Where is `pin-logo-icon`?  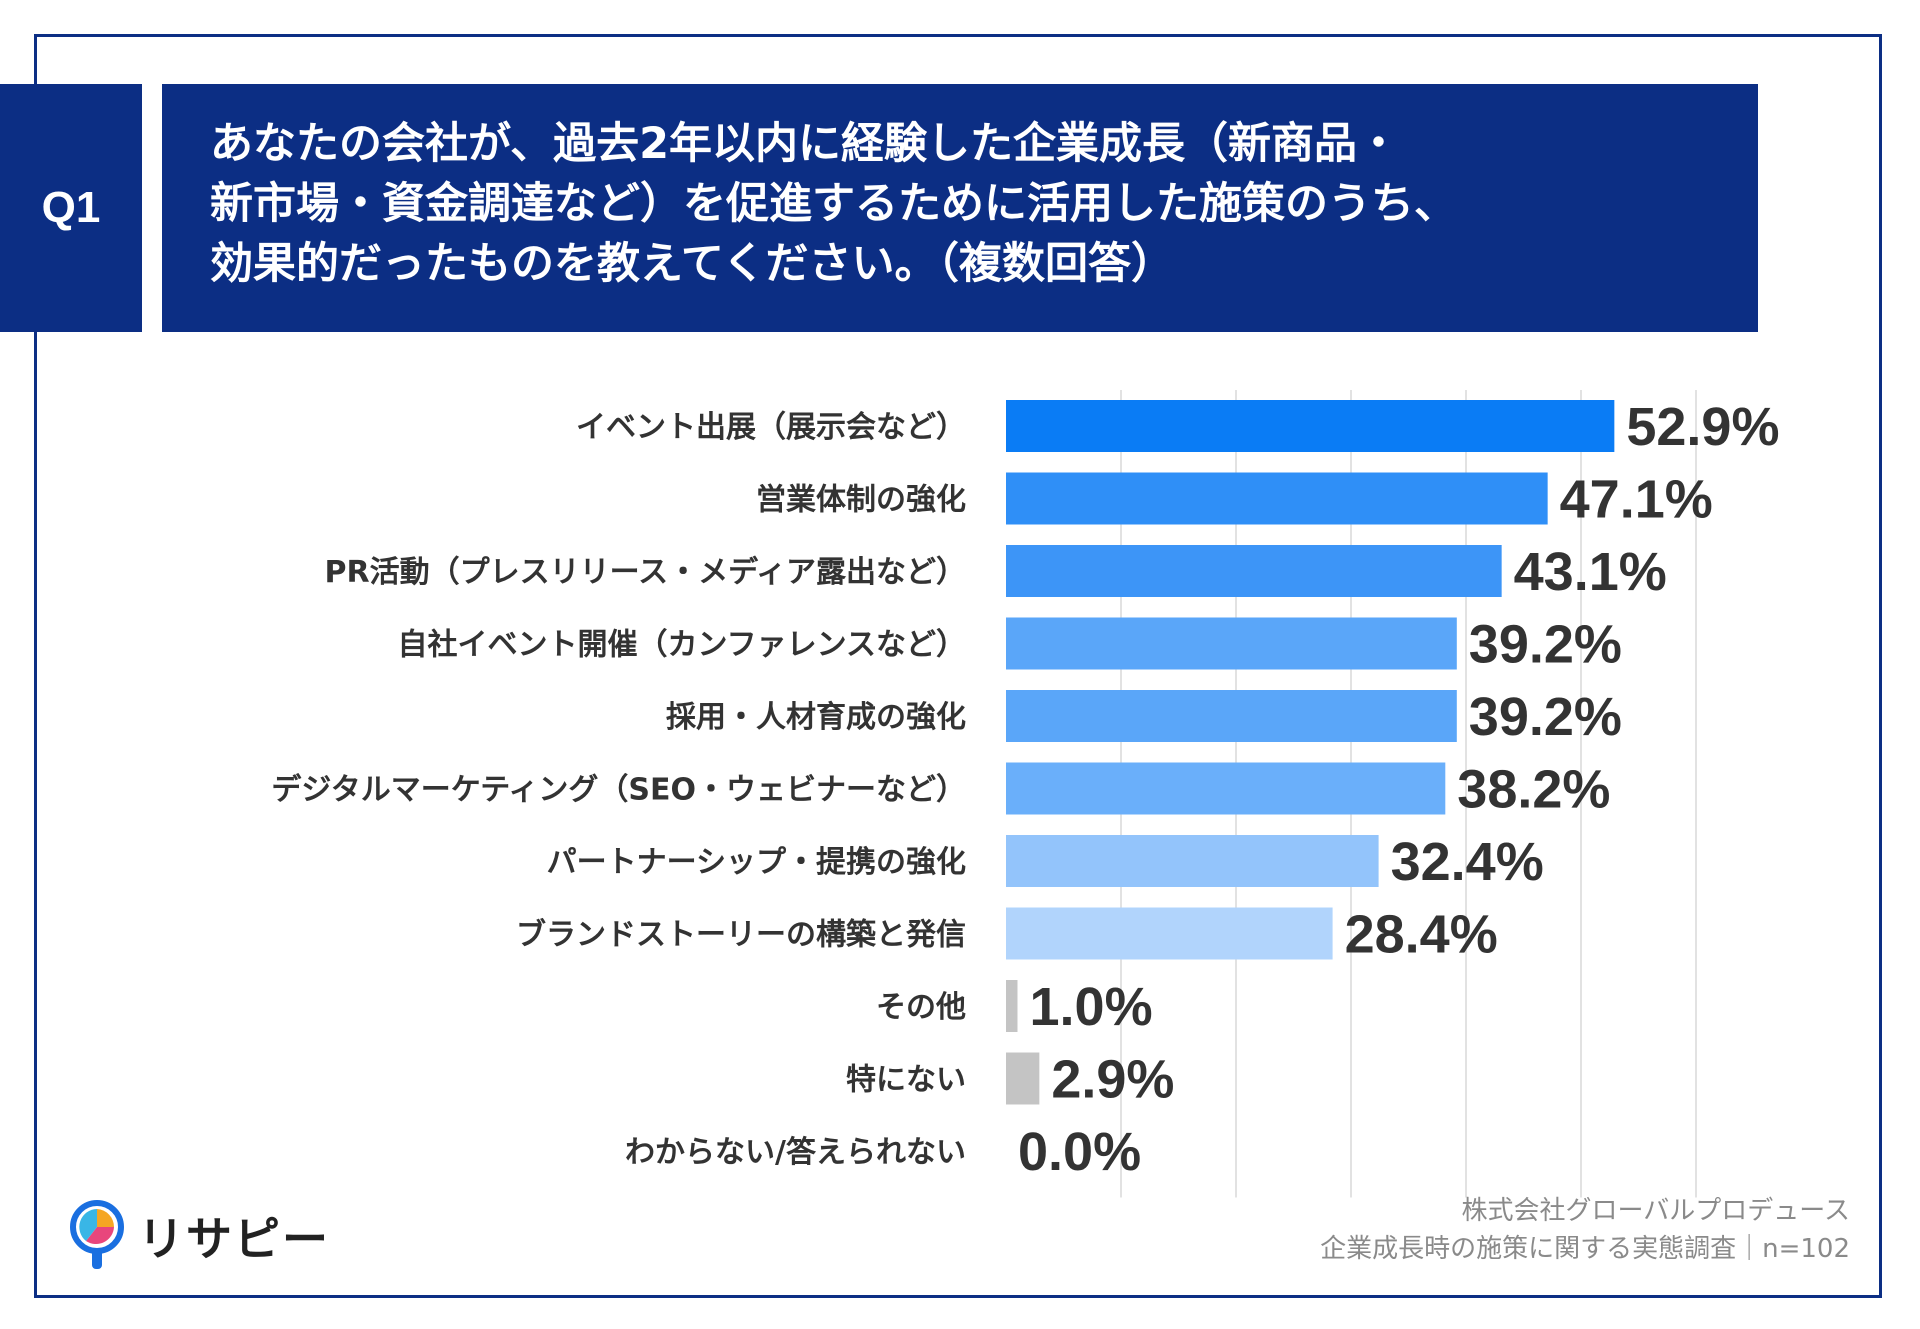 pin-logo-icon is located at coordinates (97, 1234).